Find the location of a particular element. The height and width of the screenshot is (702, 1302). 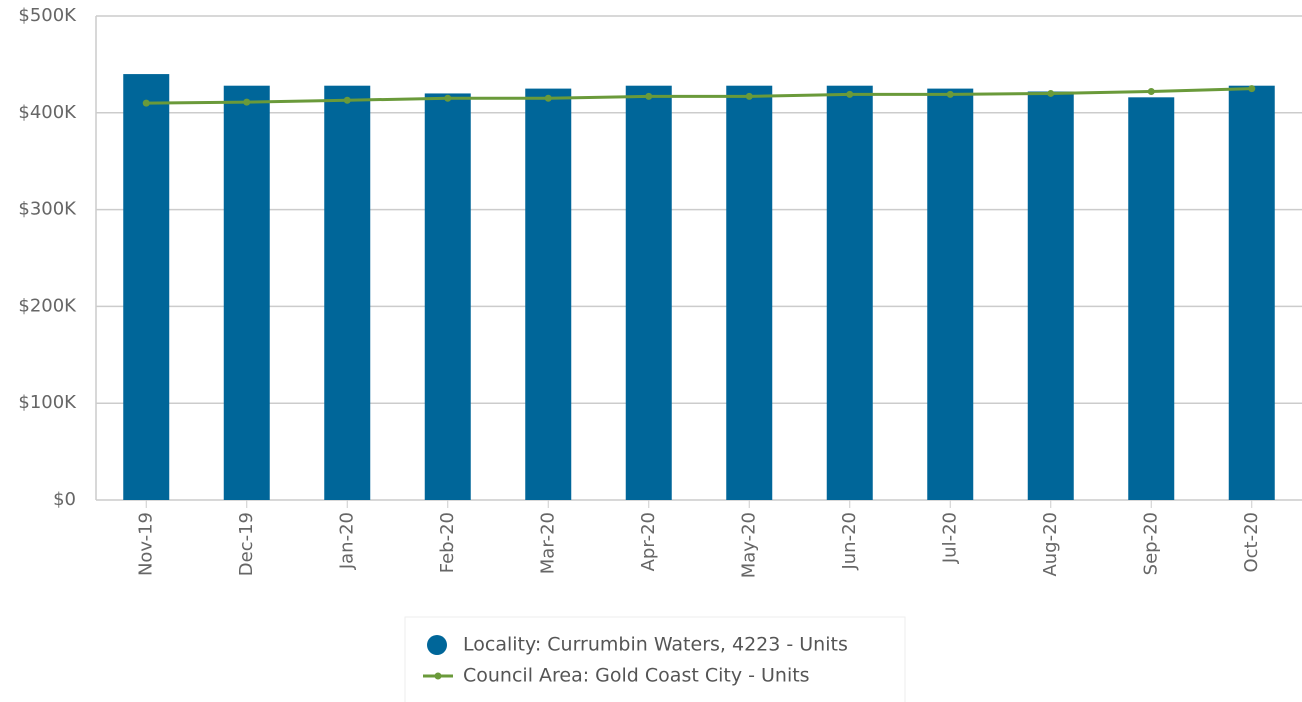

x-tick-label: Apr-20 is located at coordinates (648, 541).